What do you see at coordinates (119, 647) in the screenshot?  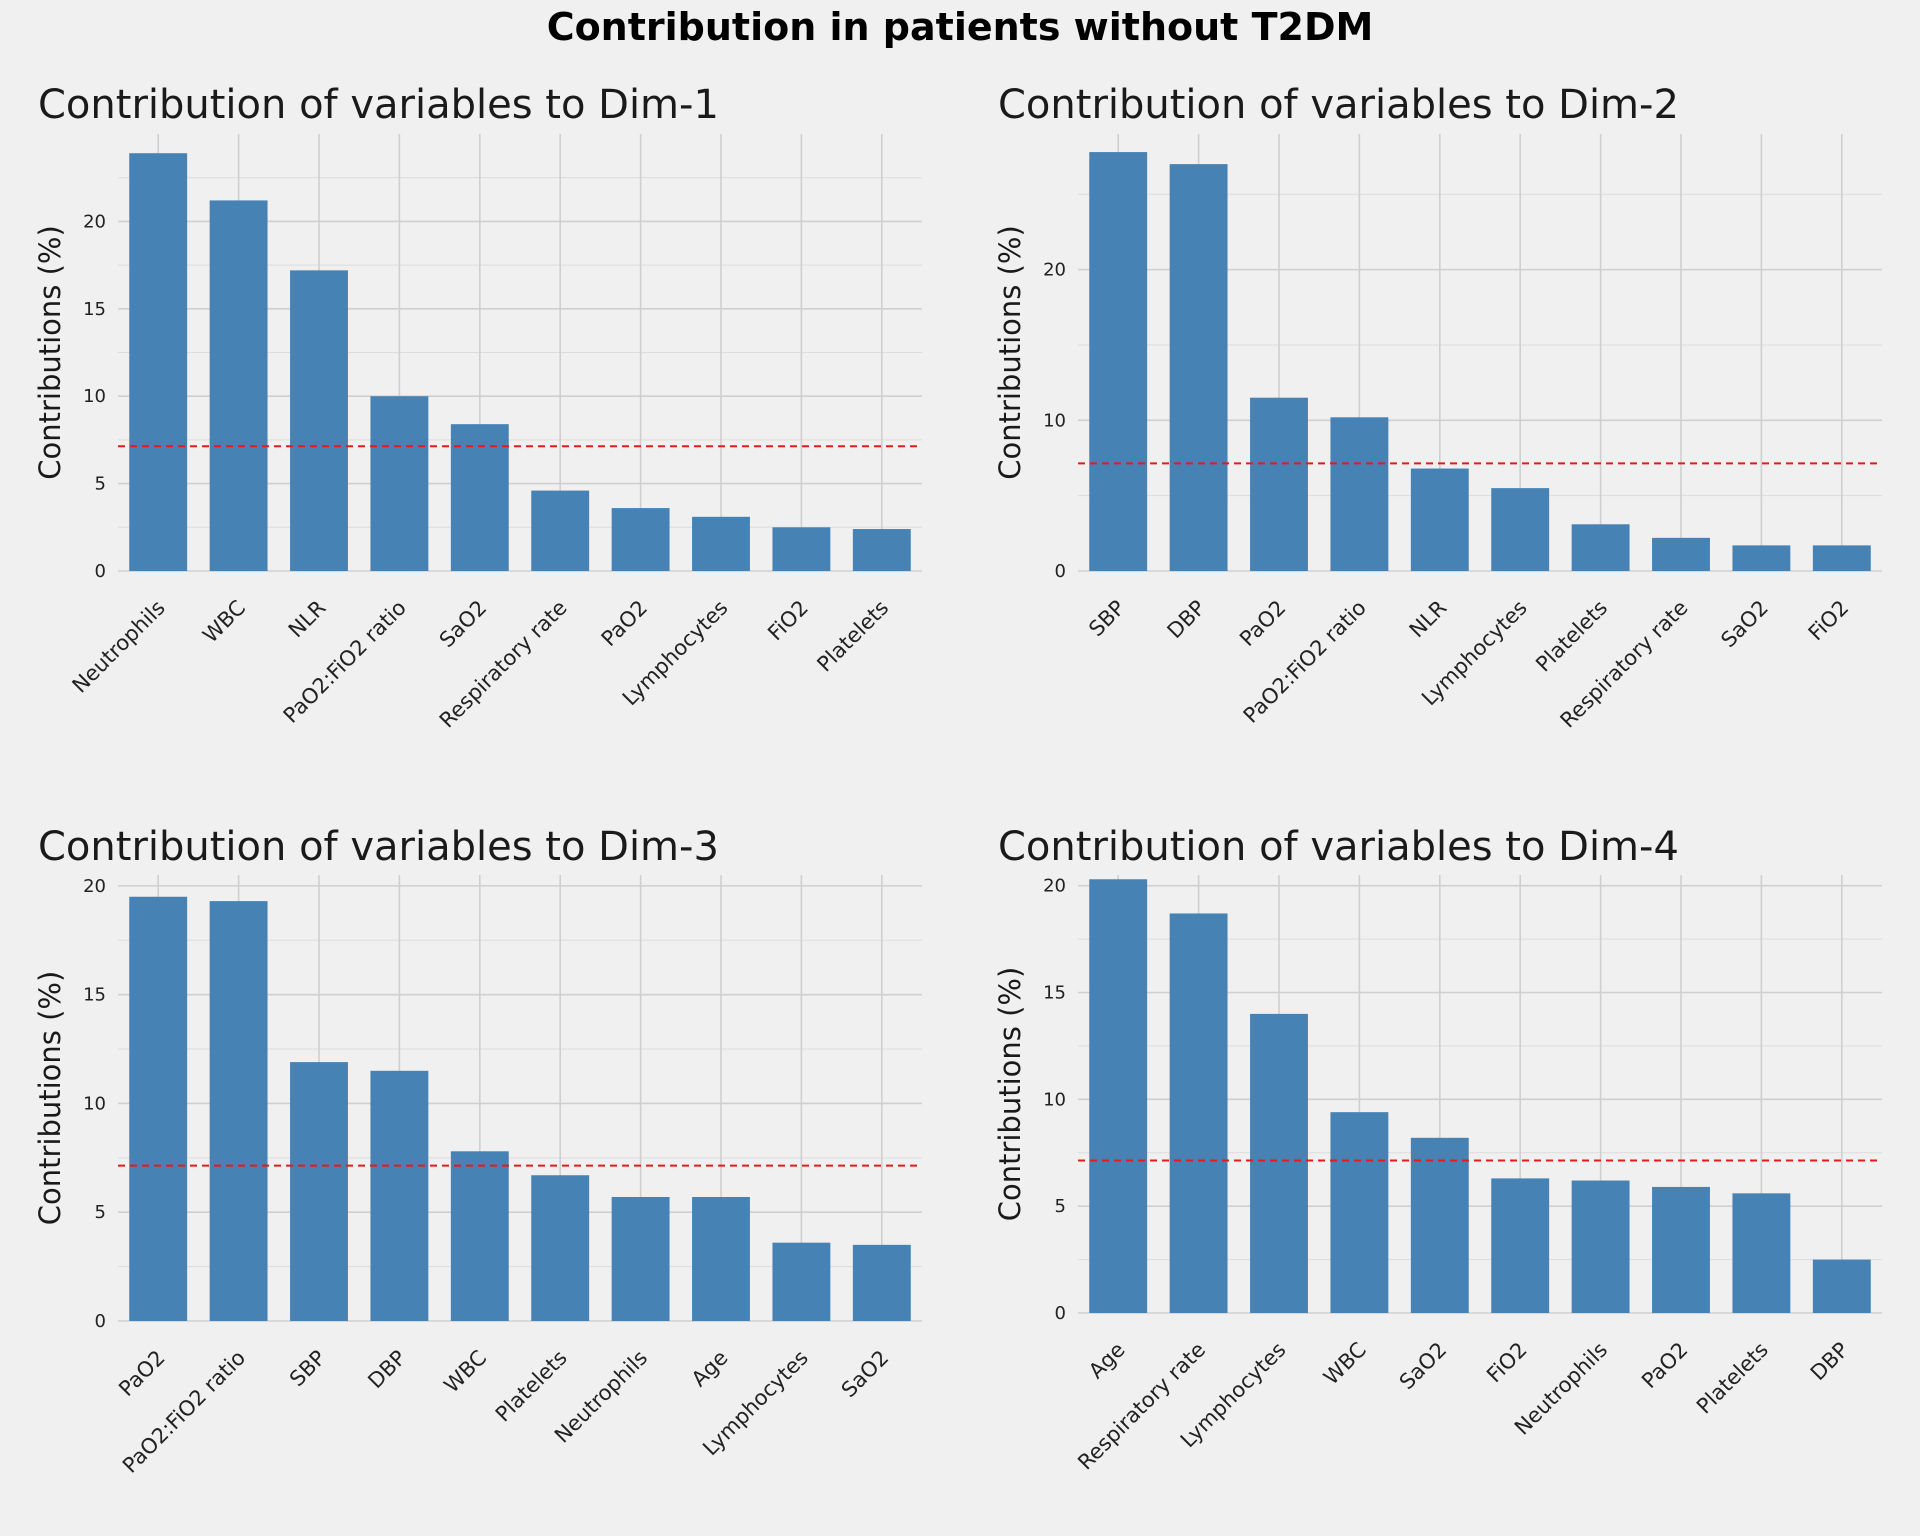 I see `x-tick-label: Neutrophils` at bounding box center [119, 647].